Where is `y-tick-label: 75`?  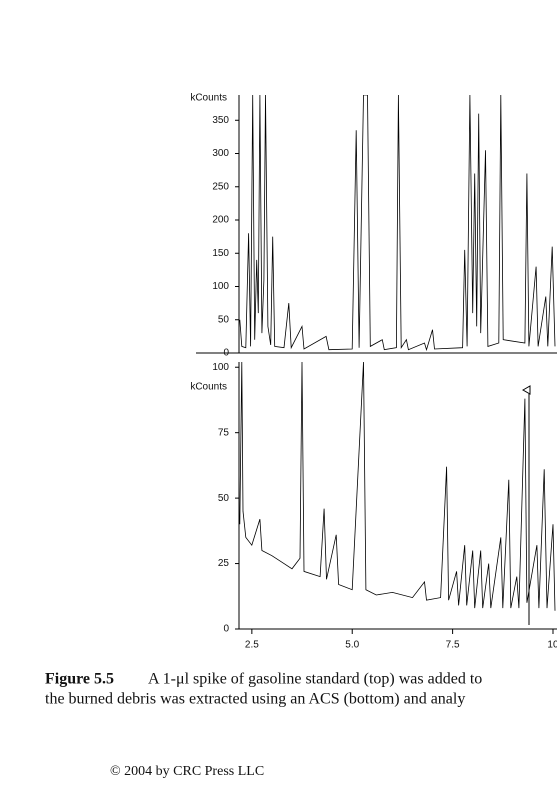
y-tick-label: 75 is located at coordinates (224, 432).